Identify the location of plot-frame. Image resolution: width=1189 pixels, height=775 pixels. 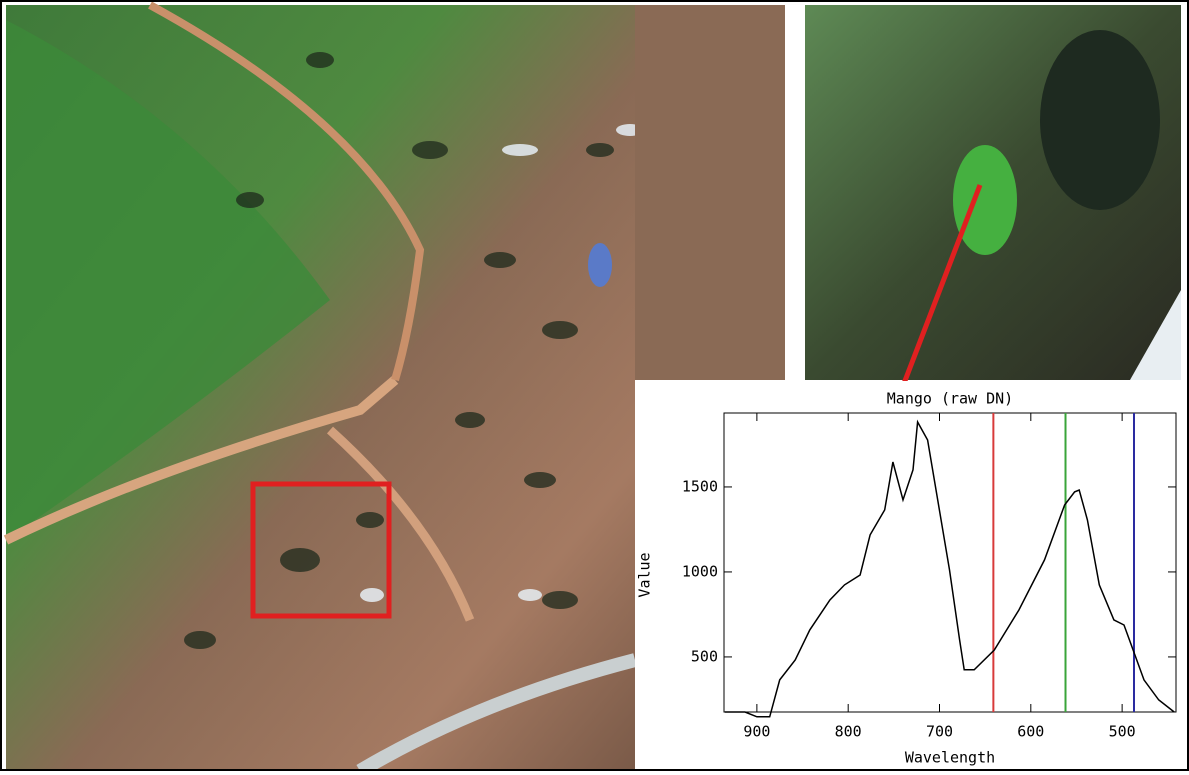
(950, 562).